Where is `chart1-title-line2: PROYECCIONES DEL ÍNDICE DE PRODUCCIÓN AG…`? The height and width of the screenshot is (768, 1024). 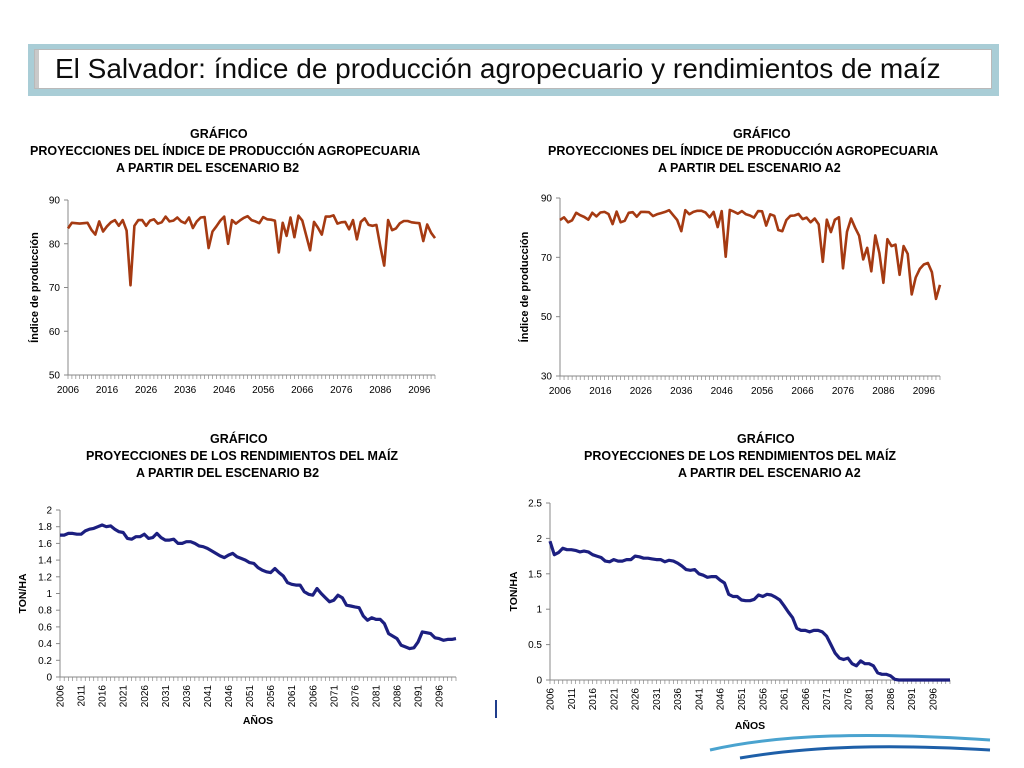
chart1-title-line2: PROYECCIONES DEL ÍNDICE DE PRODUCCIÓN AG… is located at coordinates (225, 151).